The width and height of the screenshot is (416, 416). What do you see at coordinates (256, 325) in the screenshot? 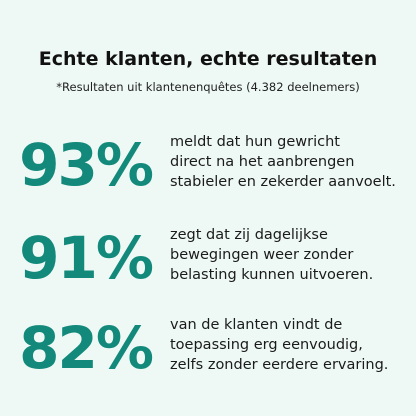
I see `description-line: van de klanten vindt de` at bounding box center [256, 325].